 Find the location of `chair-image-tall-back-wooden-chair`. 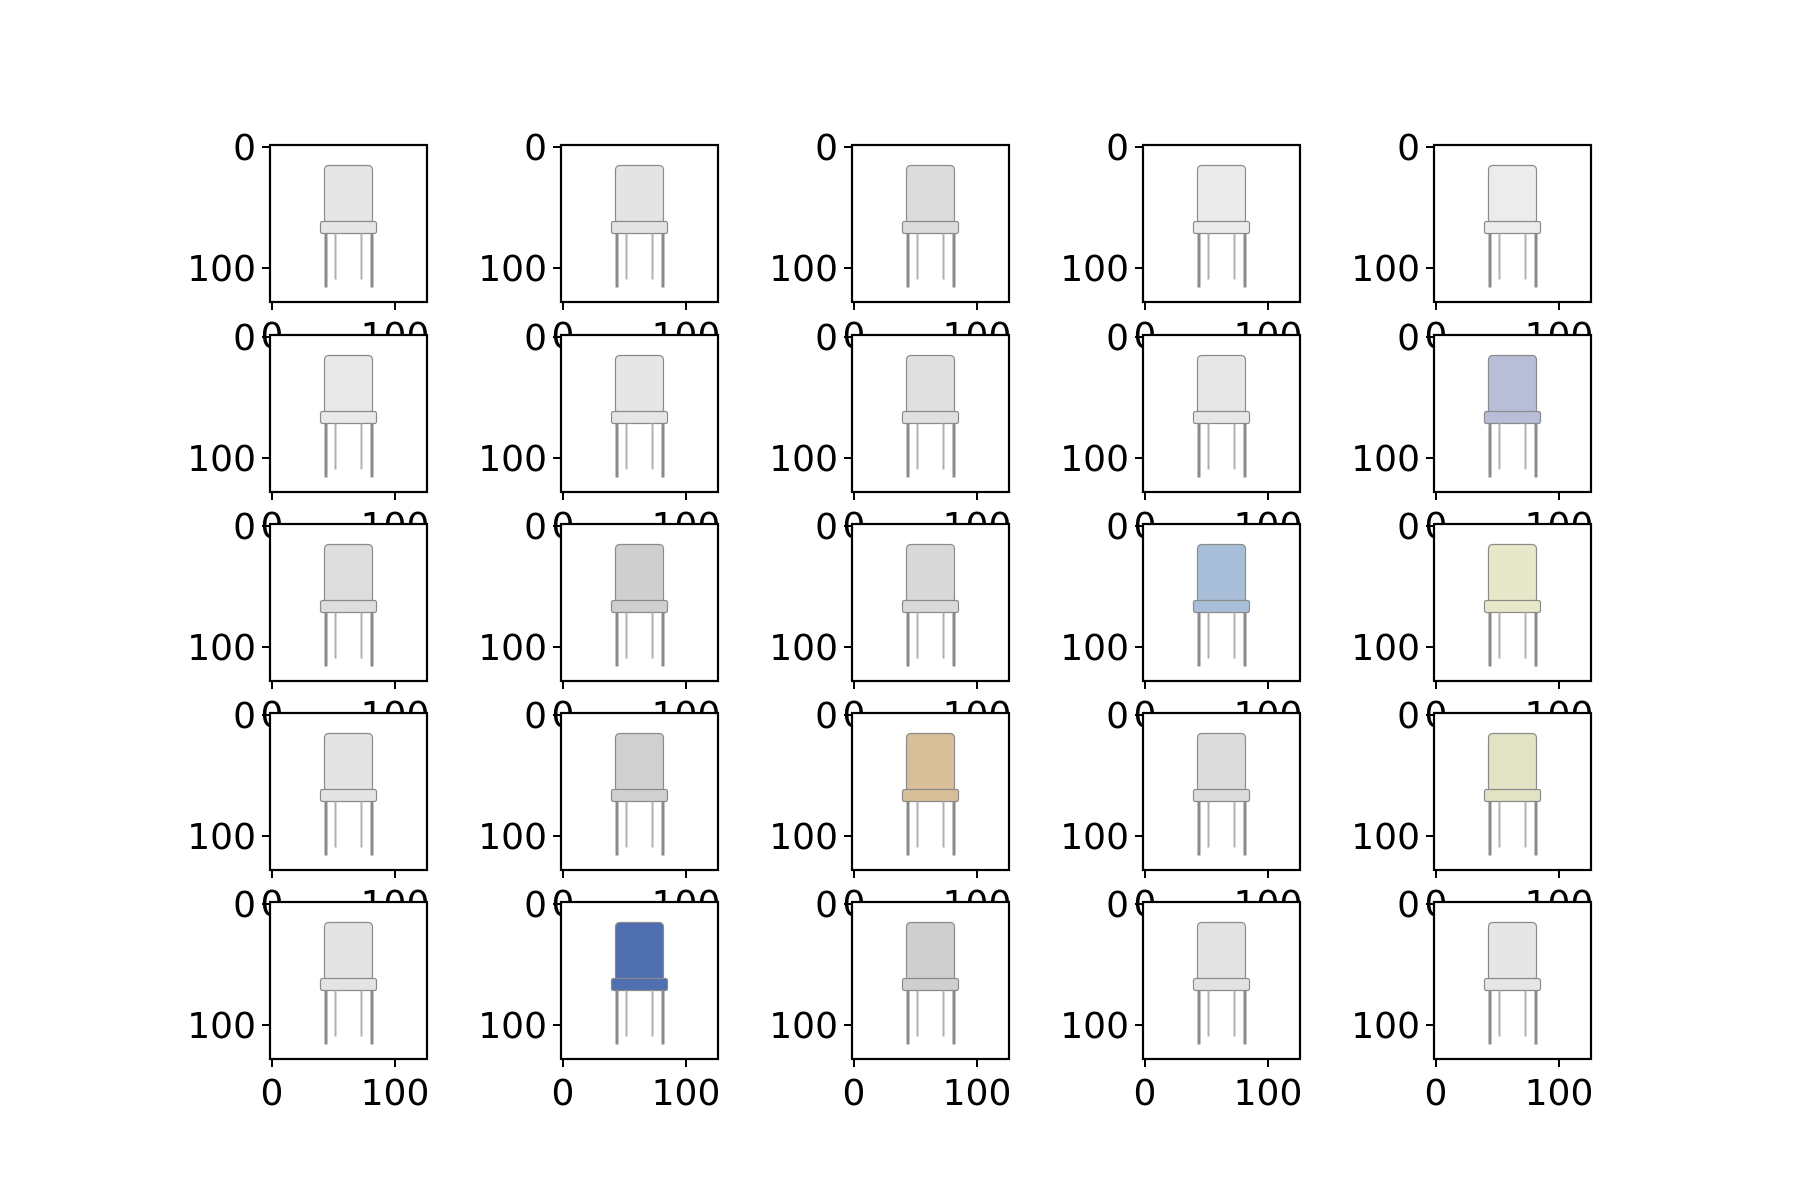

chair-image-tall-back-wooden-chair is located at coordinates (639, 413).